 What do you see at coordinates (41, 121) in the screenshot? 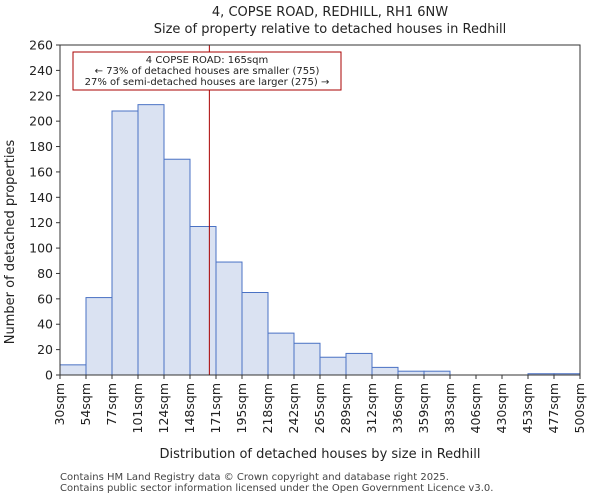
I see `y-tick-label: 200` at bounding box center [41, 121].